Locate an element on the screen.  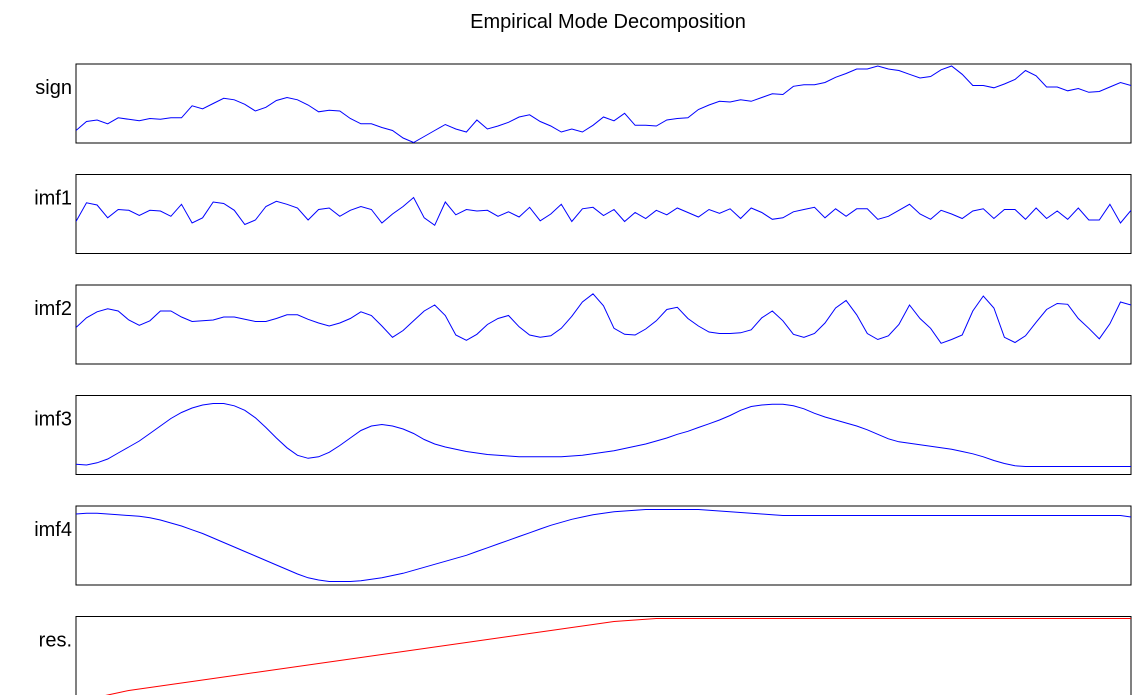
panel-label-res: res. is located at coordinates (55, 641).